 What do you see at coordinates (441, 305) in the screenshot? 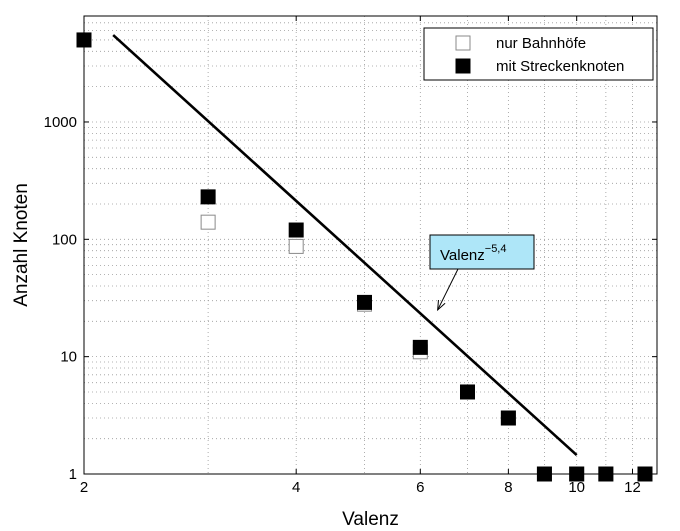
I see `annotation-arrowhead` at bounding box center [441, 305].